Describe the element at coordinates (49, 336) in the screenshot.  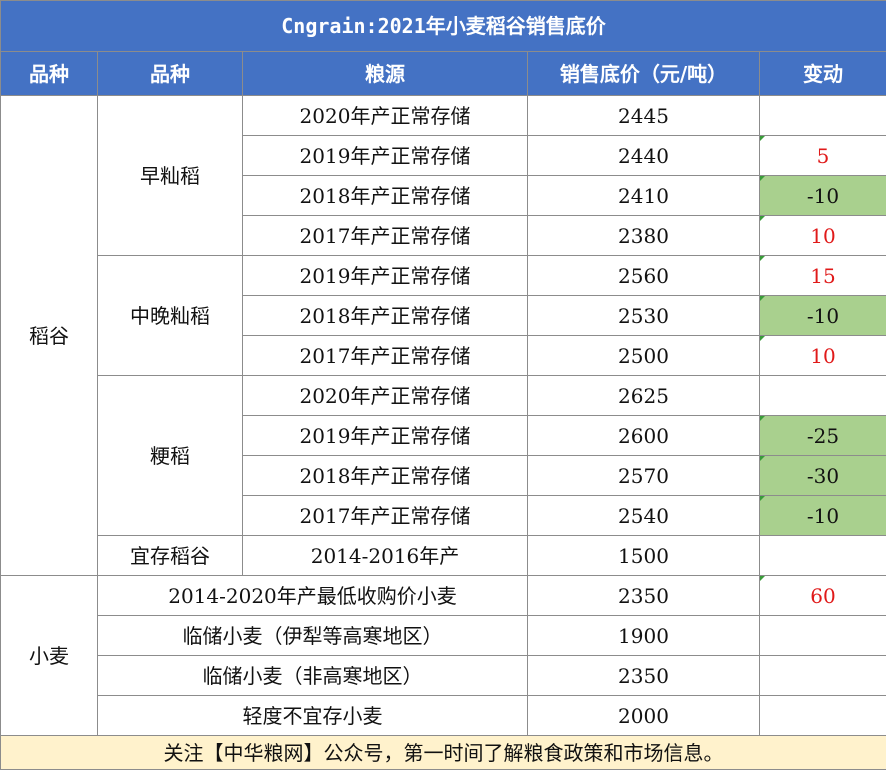
I see `category-rice: 稻谷` at that location.